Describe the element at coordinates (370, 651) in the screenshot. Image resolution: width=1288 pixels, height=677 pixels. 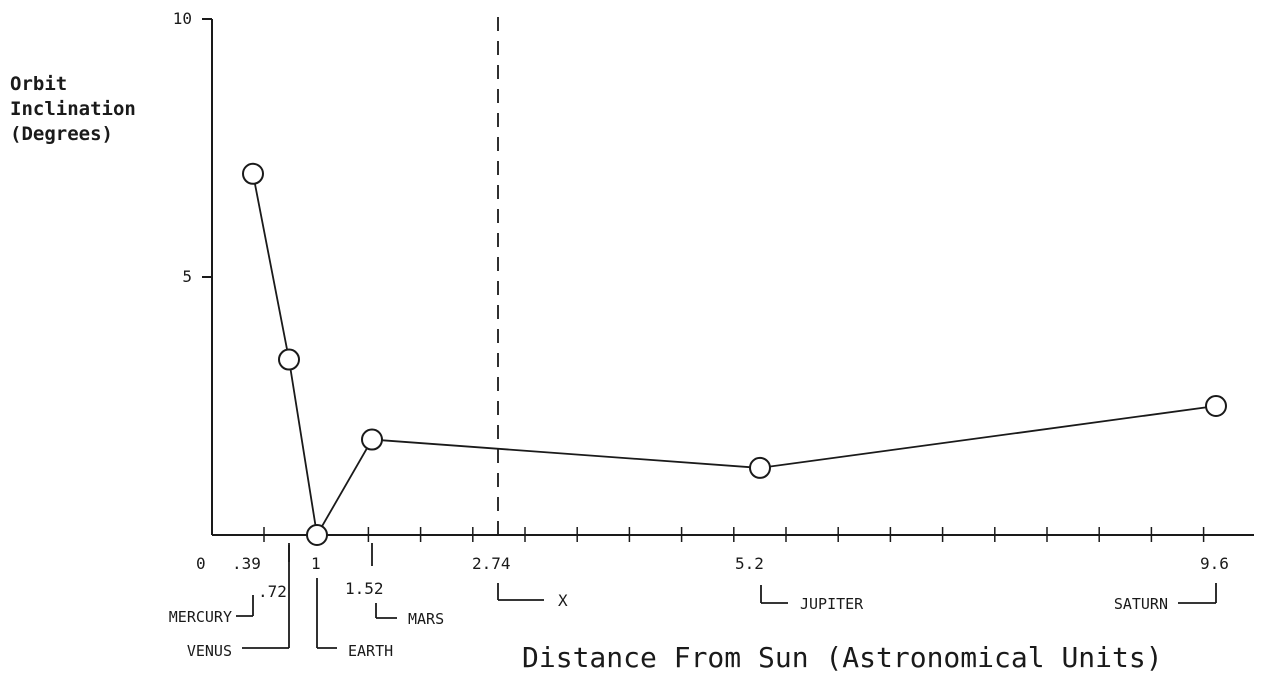
I see `planet-label-earth: EARTH` at that location.